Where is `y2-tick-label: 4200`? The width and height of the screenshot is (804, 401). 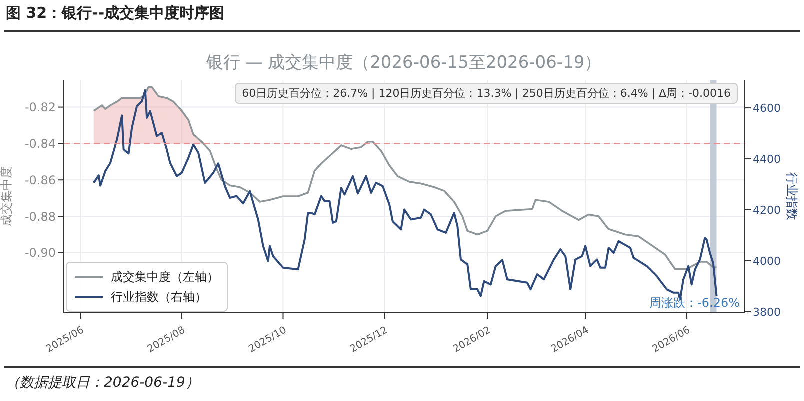 y2-tick-label: 4200 is located at coordinates (767, 210).